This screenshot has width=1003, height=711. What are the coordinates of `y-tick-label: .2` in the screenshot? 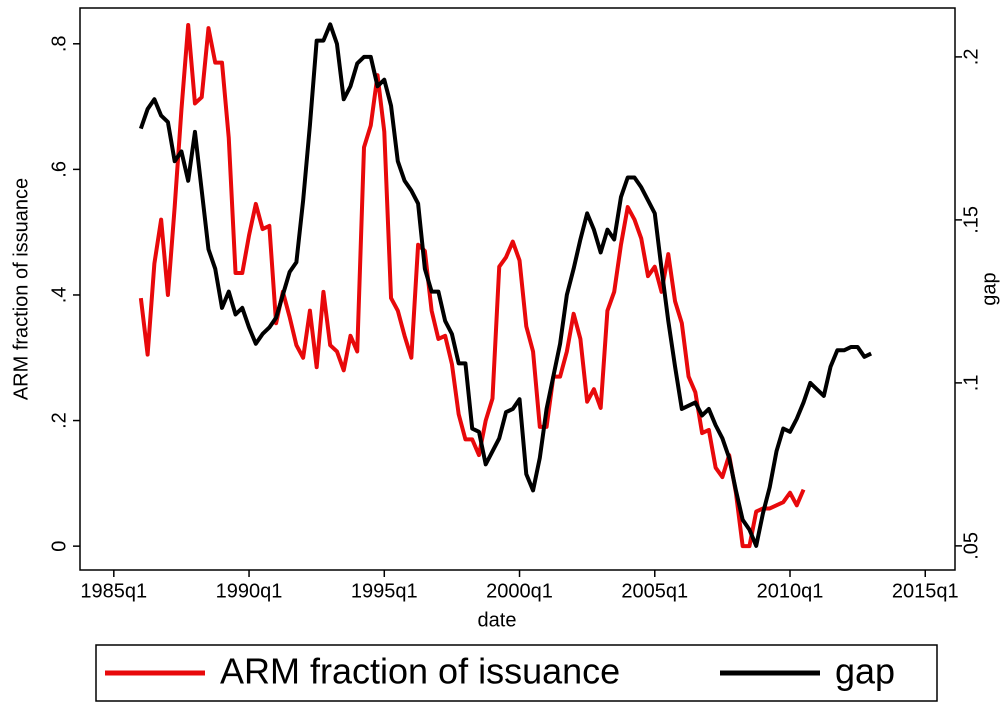 It's located at (59, 420).